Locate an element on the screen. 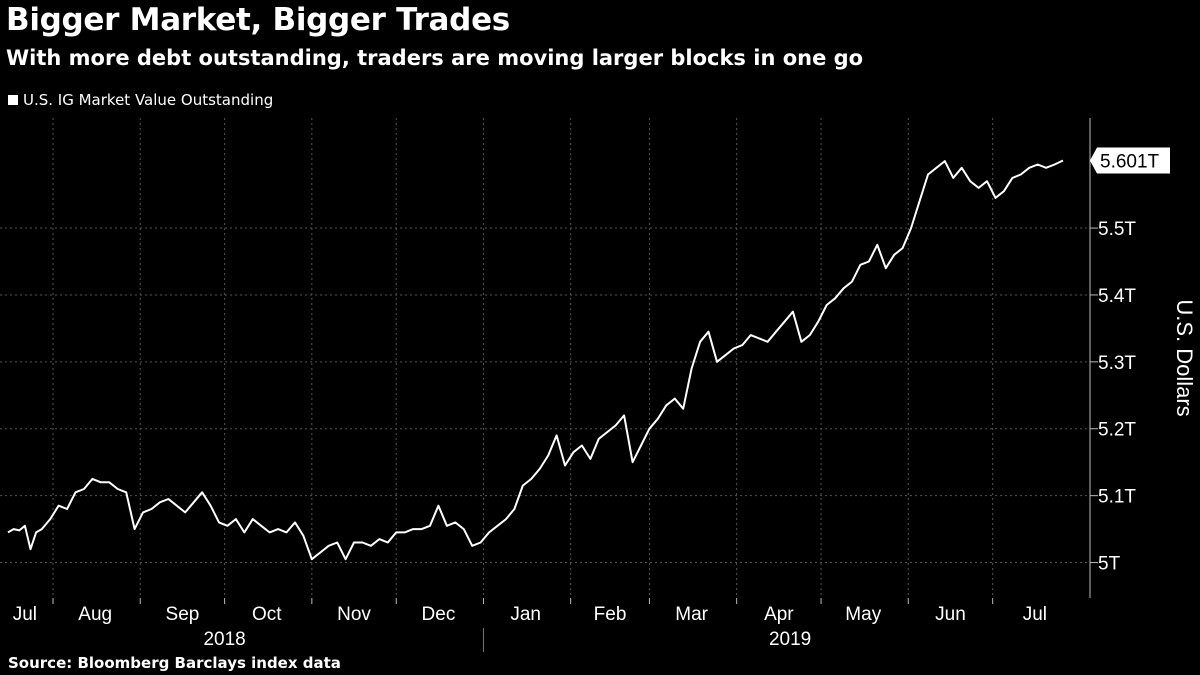 Image resolution: width=1200 pixels, height=675 pixels. x-tick-label: Jun is located at coordinates (950, 614).